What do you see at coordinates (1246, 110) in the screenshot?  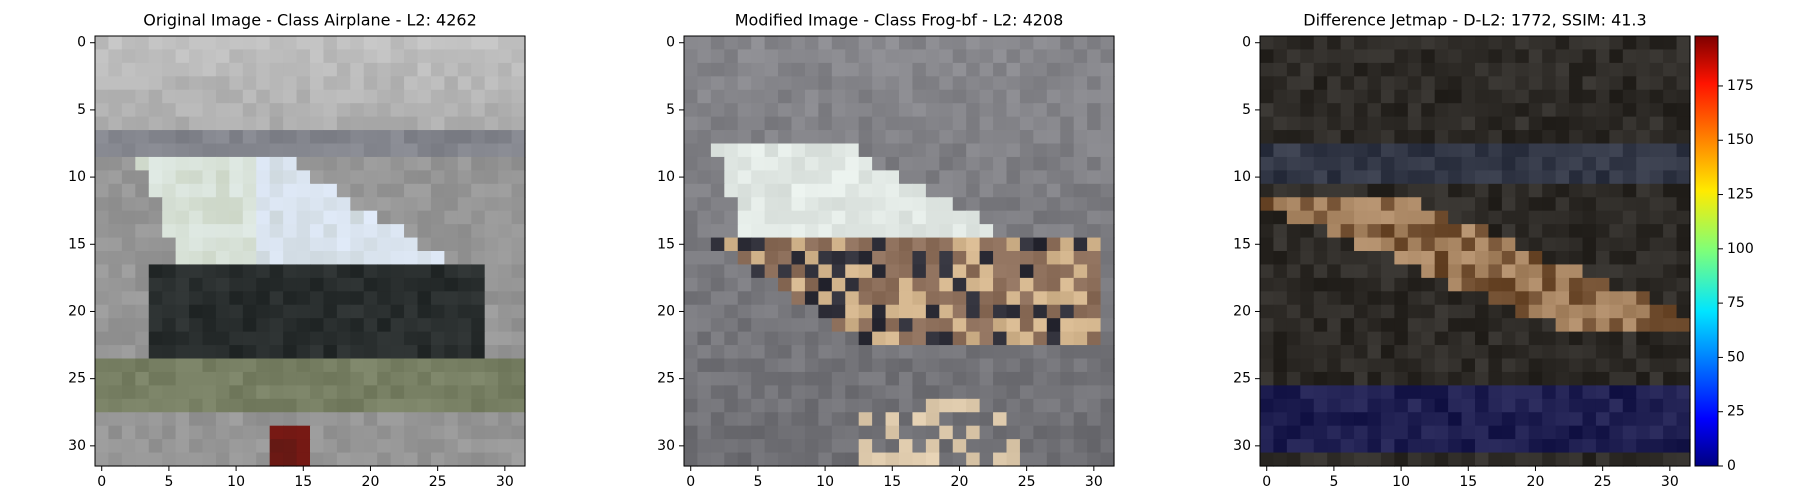 I see `y-tick-label: 5` at bounding box center [1246, 110].